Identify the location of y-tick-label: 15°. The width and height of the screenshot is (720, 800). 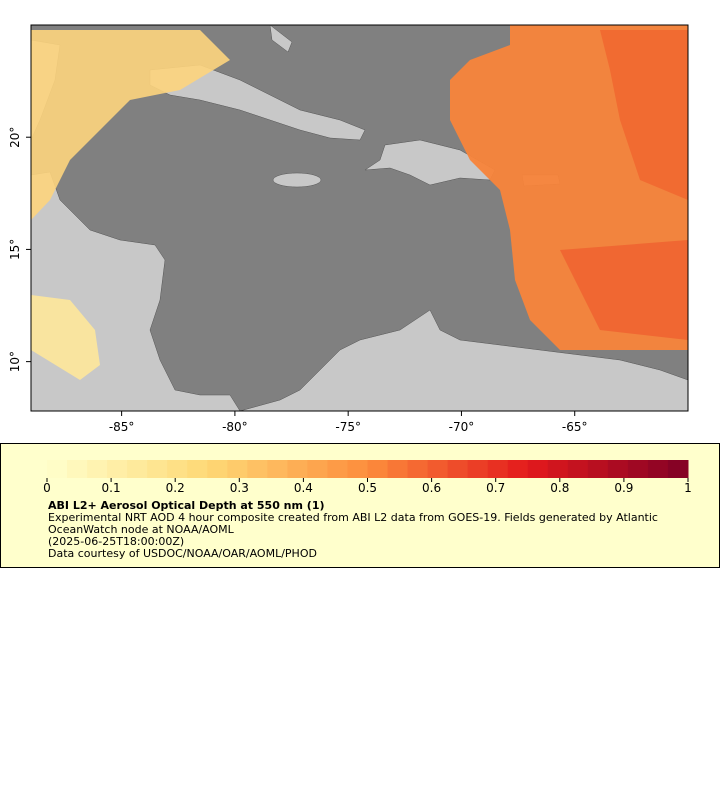
(15, 249).